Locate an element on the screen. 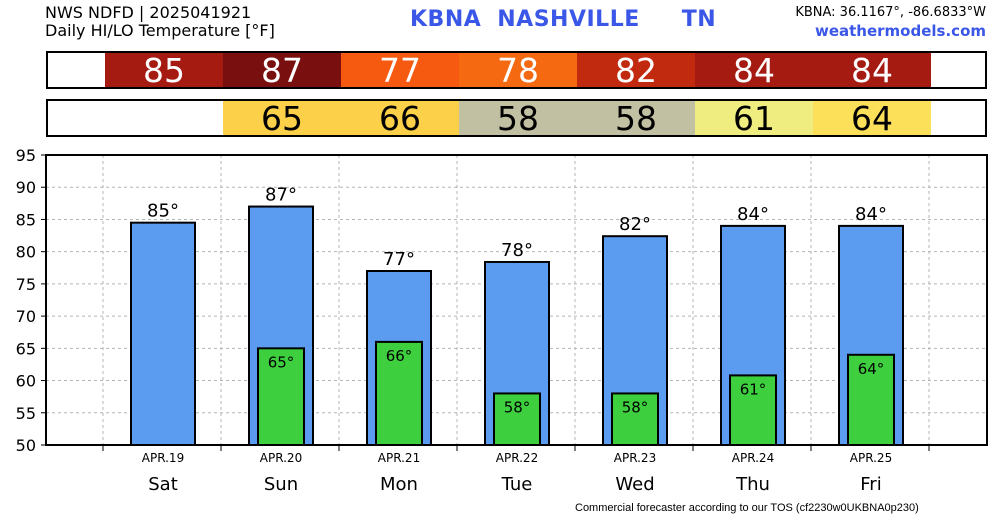 The image size is (1000, 520). station-state: TN is located at coordinates (699, 19).